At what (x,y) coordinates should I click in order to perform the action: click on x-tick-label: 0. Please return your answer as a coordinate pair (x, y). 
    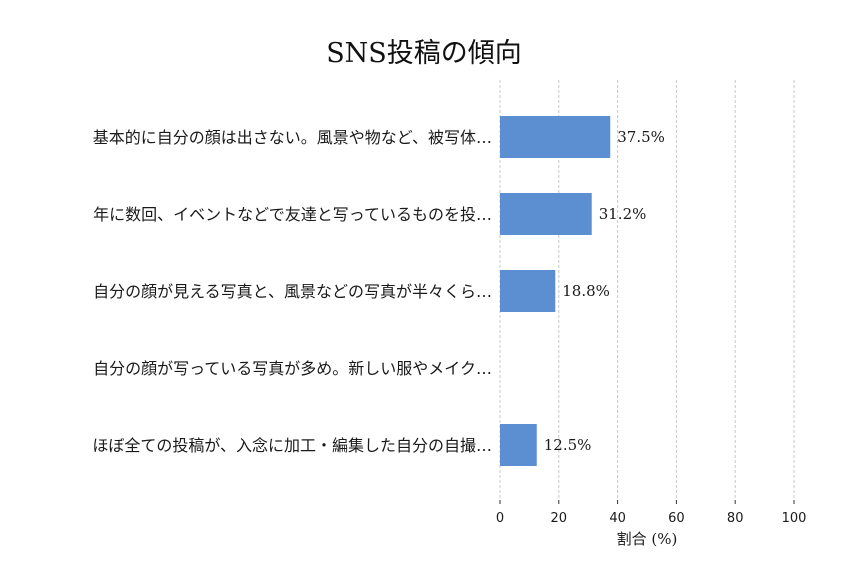
    Looking at the image, I should click on (500, 518).